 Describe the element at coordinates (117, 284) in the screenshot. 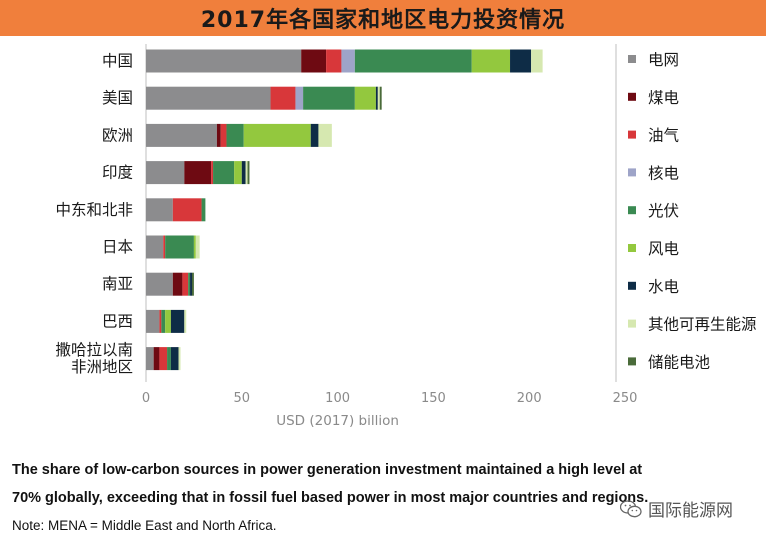

I see `category-label: 南亚` at that location.